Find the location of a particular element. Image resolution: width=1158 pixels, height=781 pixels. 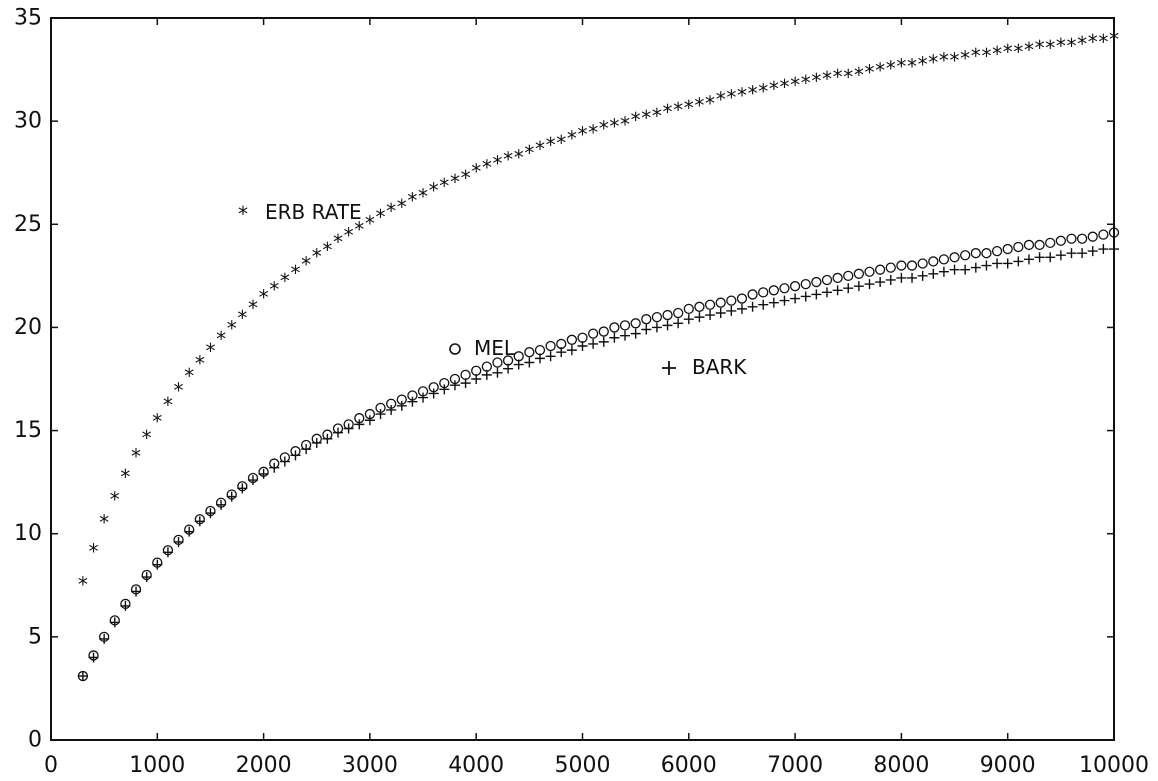

legend-bark-label: BARK is located at coordinates (719, 367).